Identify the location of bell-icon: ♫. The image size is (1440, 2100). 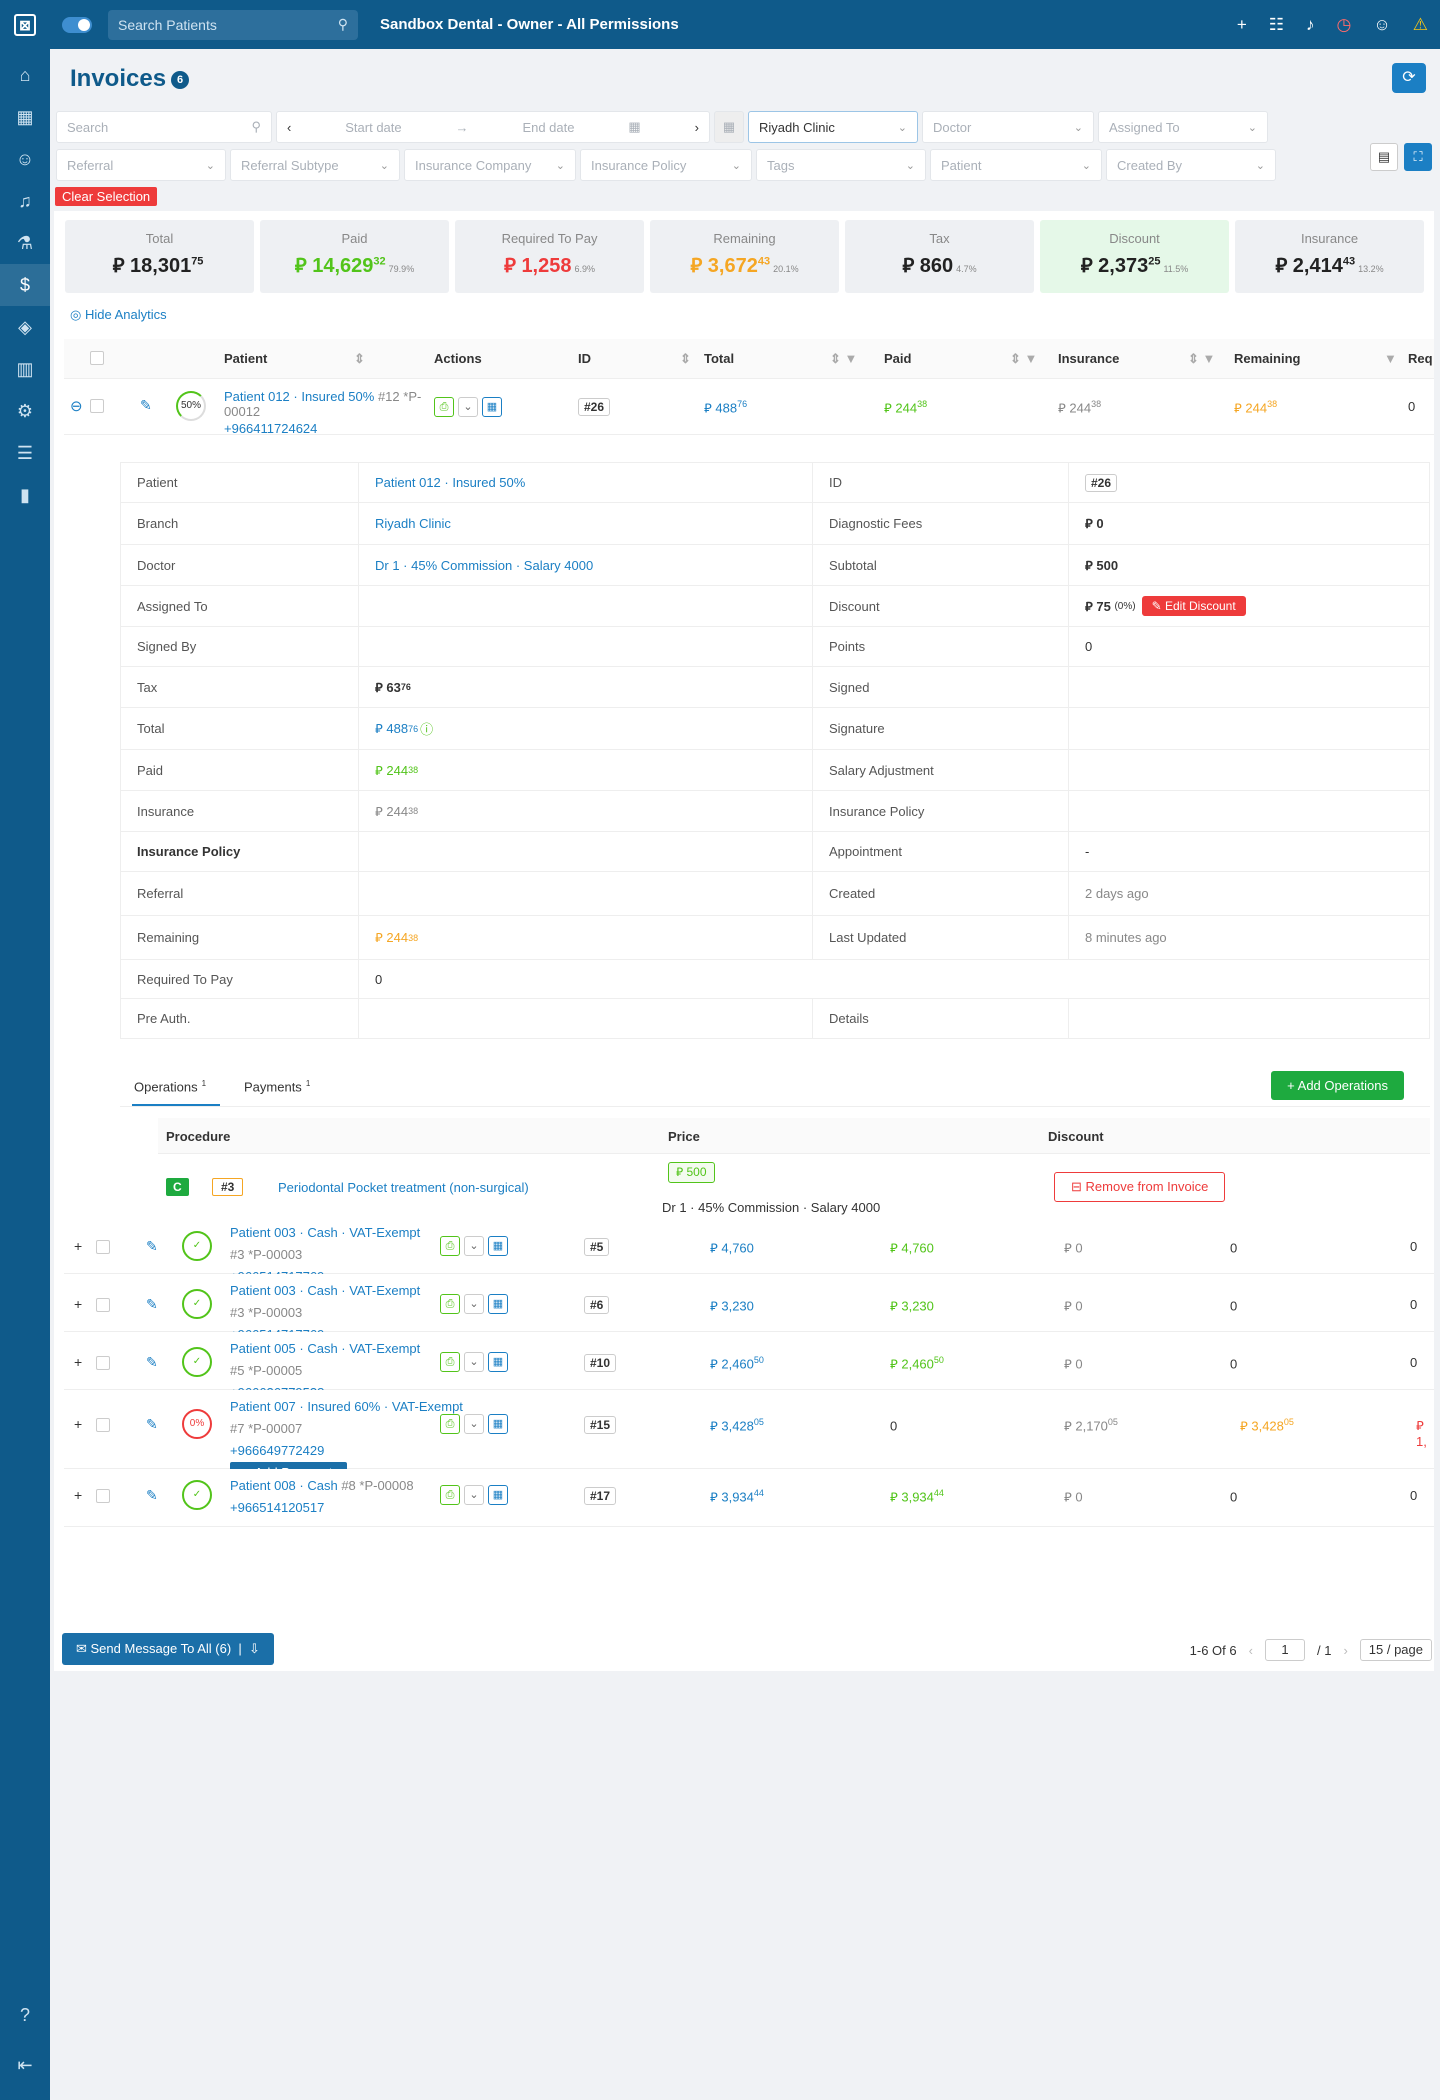
(25, 200).